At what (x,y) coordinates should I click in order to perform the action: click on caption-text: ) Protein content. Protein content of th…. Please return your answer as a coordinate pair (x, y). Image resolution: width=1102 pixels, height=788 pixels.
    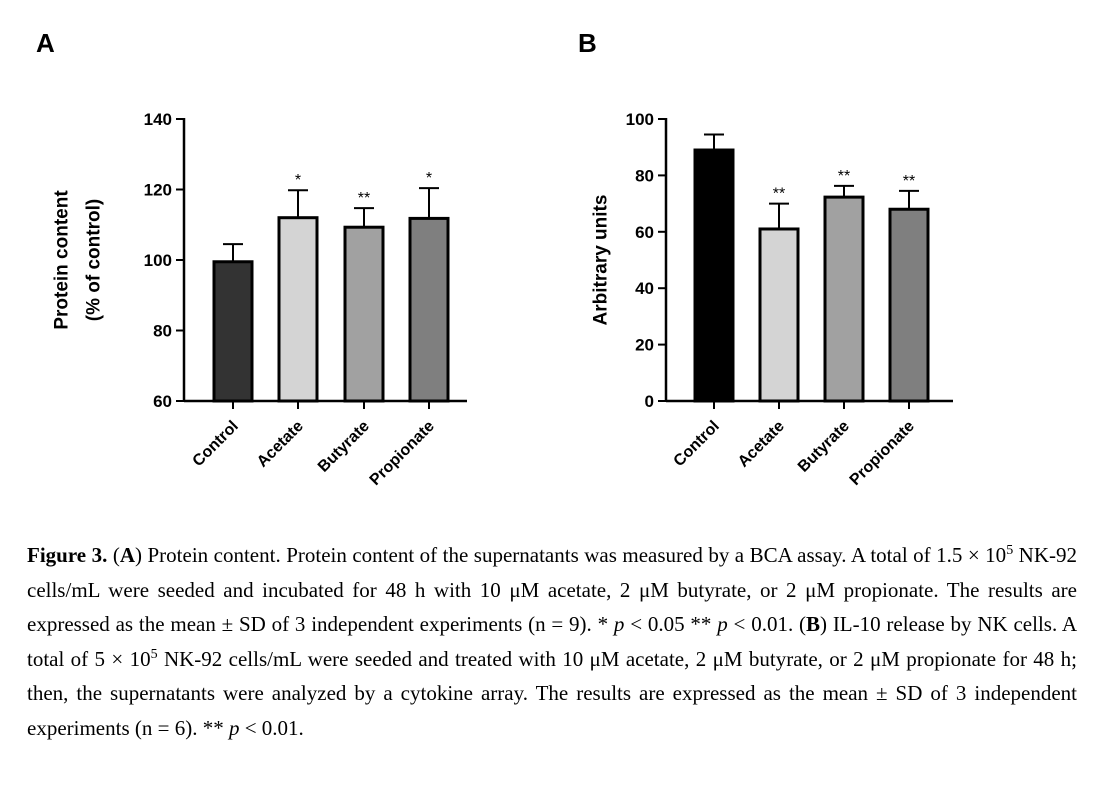
    Looking at the image, I should click on (571, 555).